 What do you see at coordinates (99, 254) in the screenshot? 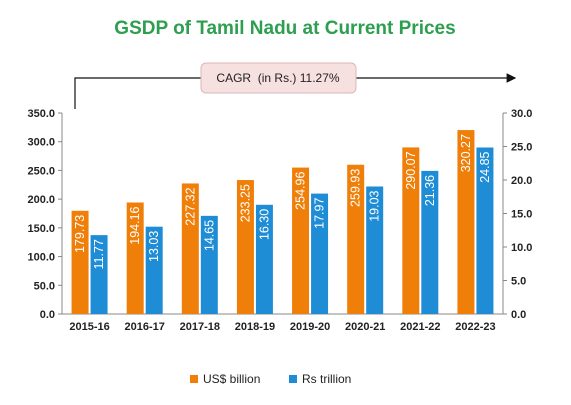
I see `data-label-rs: 11.77` at bounding box center [99, 254].